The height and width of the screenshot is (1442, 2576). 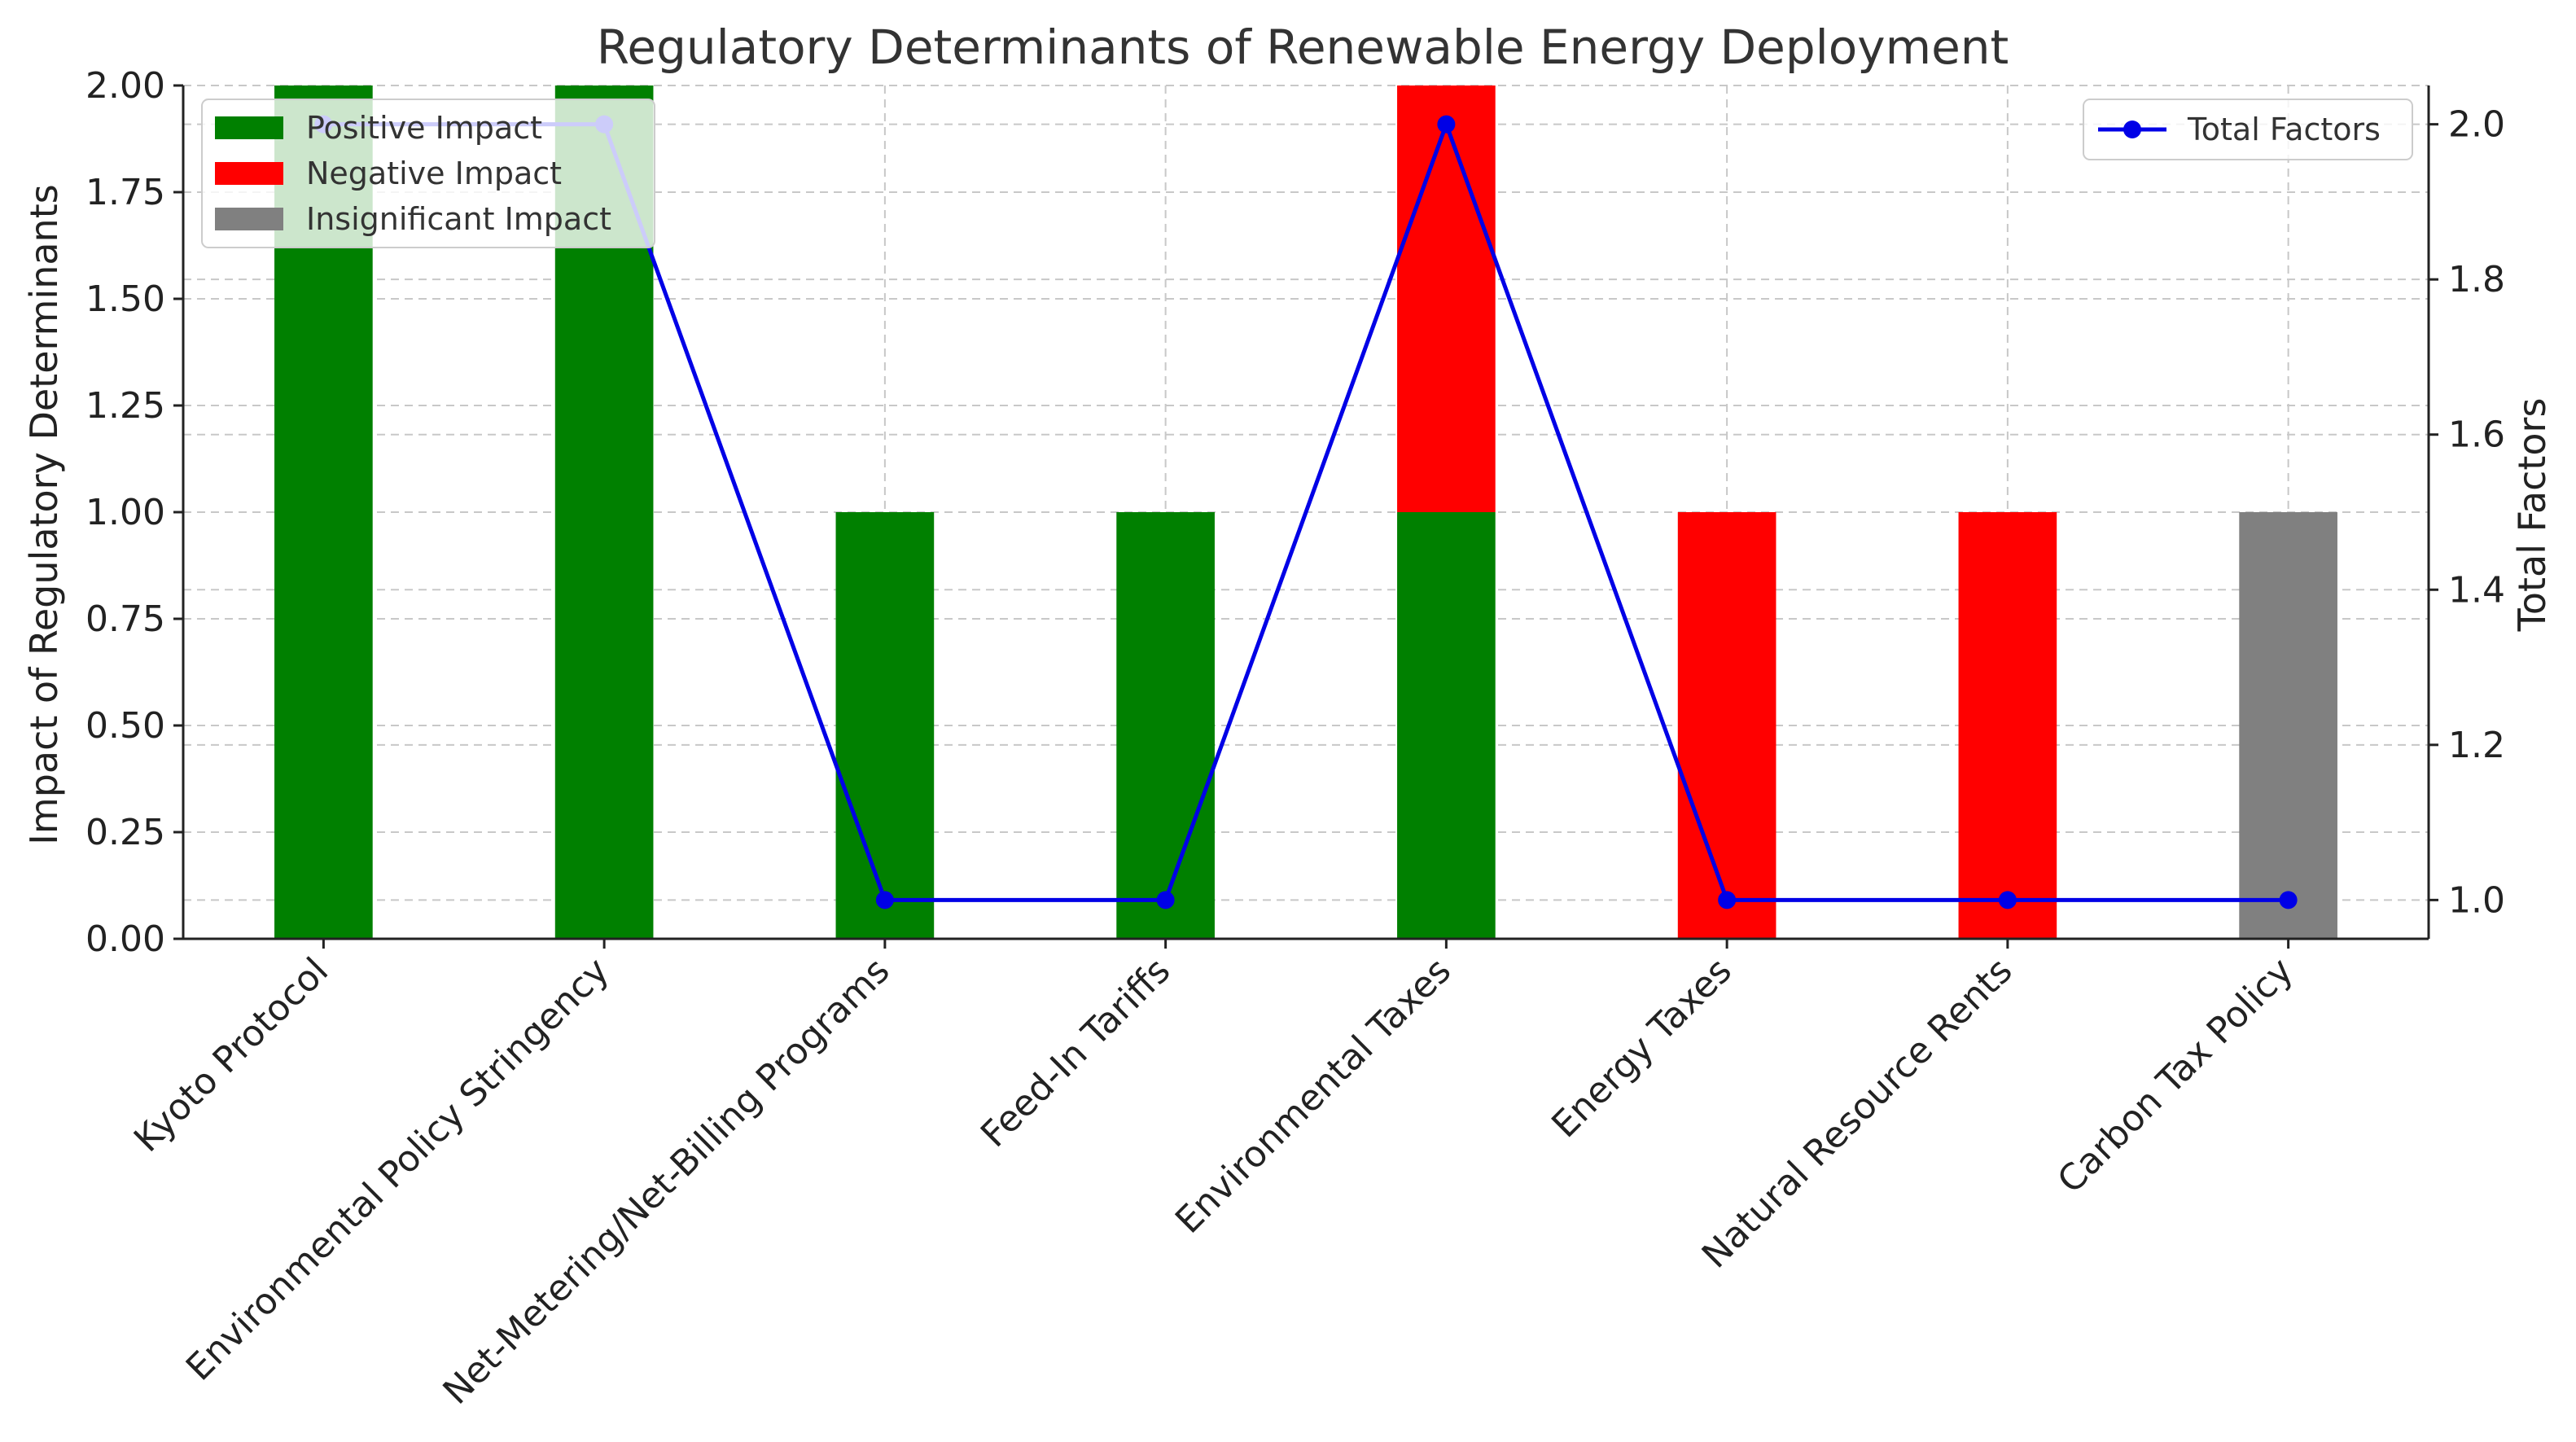 What do you see at coordinates (44, 514) in the screenshot?
I see `y-axis-label: Impact of Regulatory Determinants` at bounding box center [44, 514].